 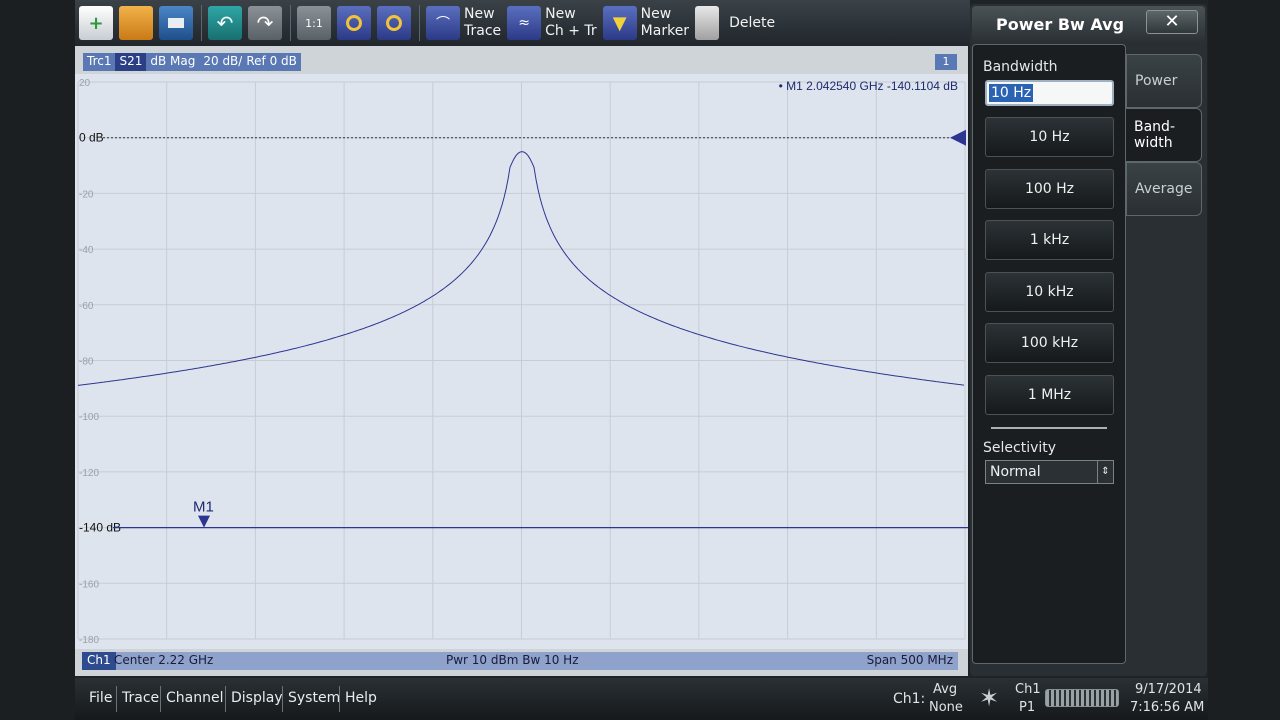 I want to click on new-trace-label-1: New, so click(x=479, y=14).